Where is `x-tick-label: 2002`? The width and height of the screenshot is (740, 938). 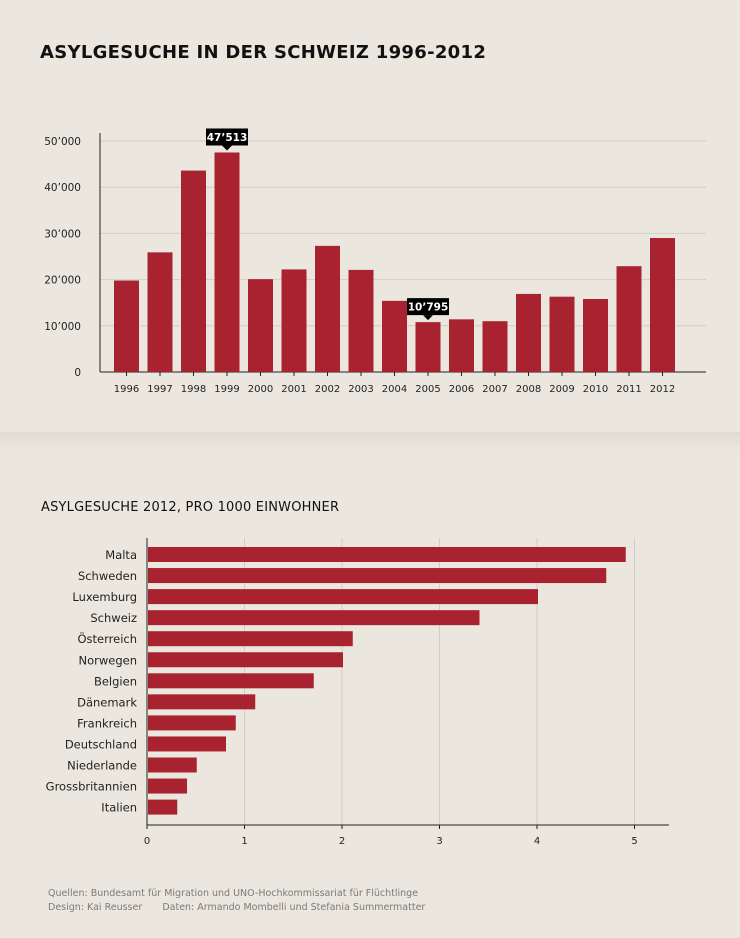 x-tick-label: 2002 is located at coordinates (327, 389).